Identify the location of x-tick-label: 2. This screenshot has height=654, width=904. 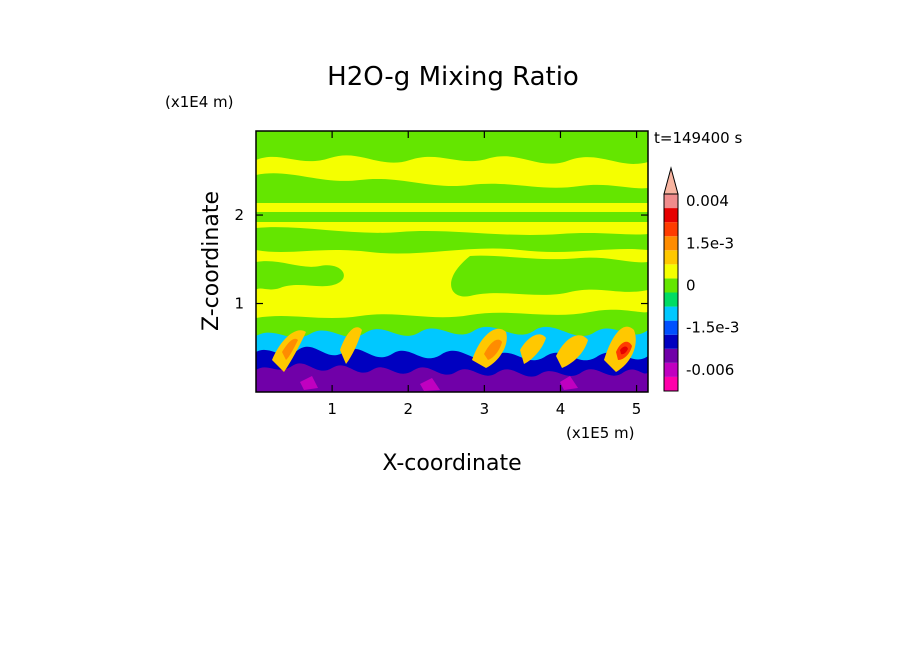
(408, 409).